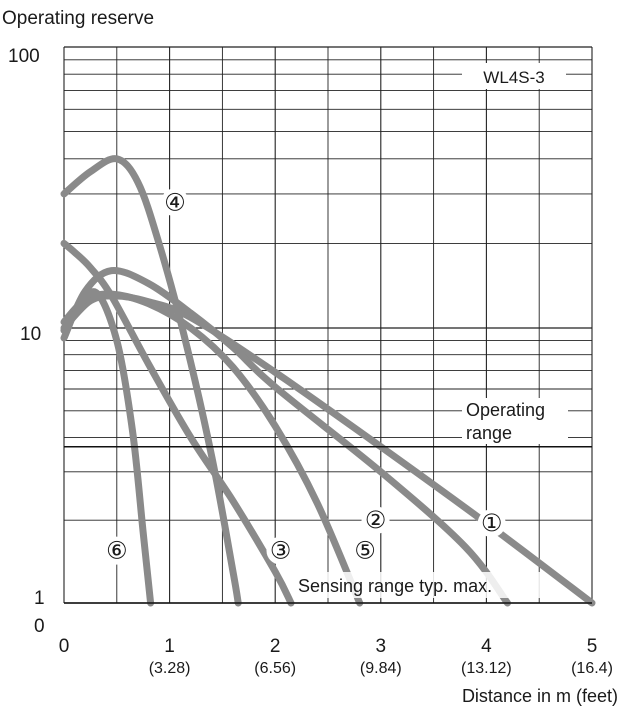  I want to click on y-tick-label-10: 10, so click(30, 334).